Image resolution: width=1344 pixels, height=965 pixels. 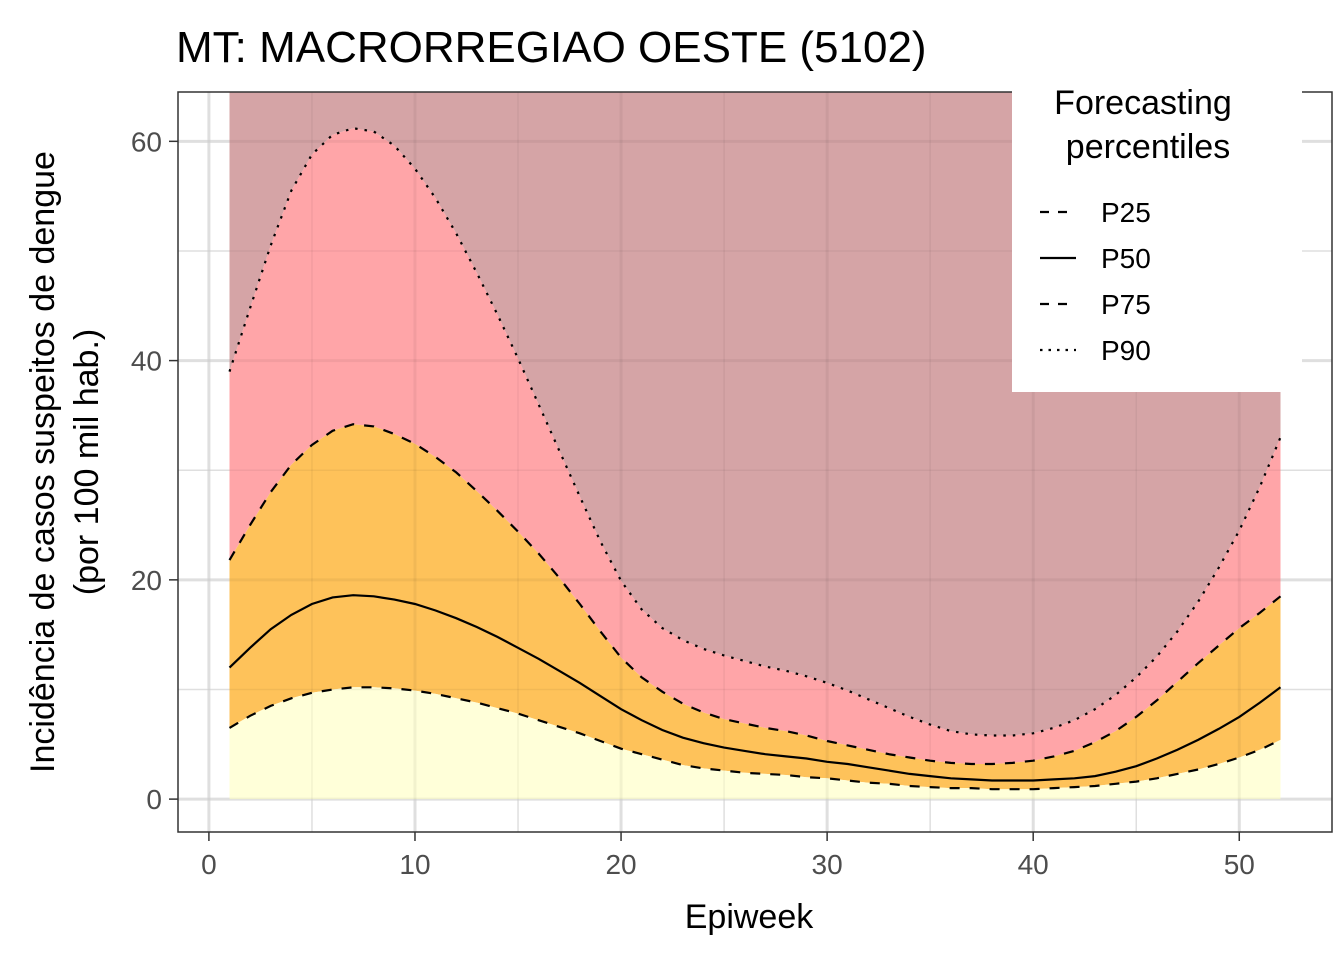 What do you see at coordinates (750, 917) in the screenshot?
I see `x-axis-label: Epiweek` at bounding box center [750, 917].